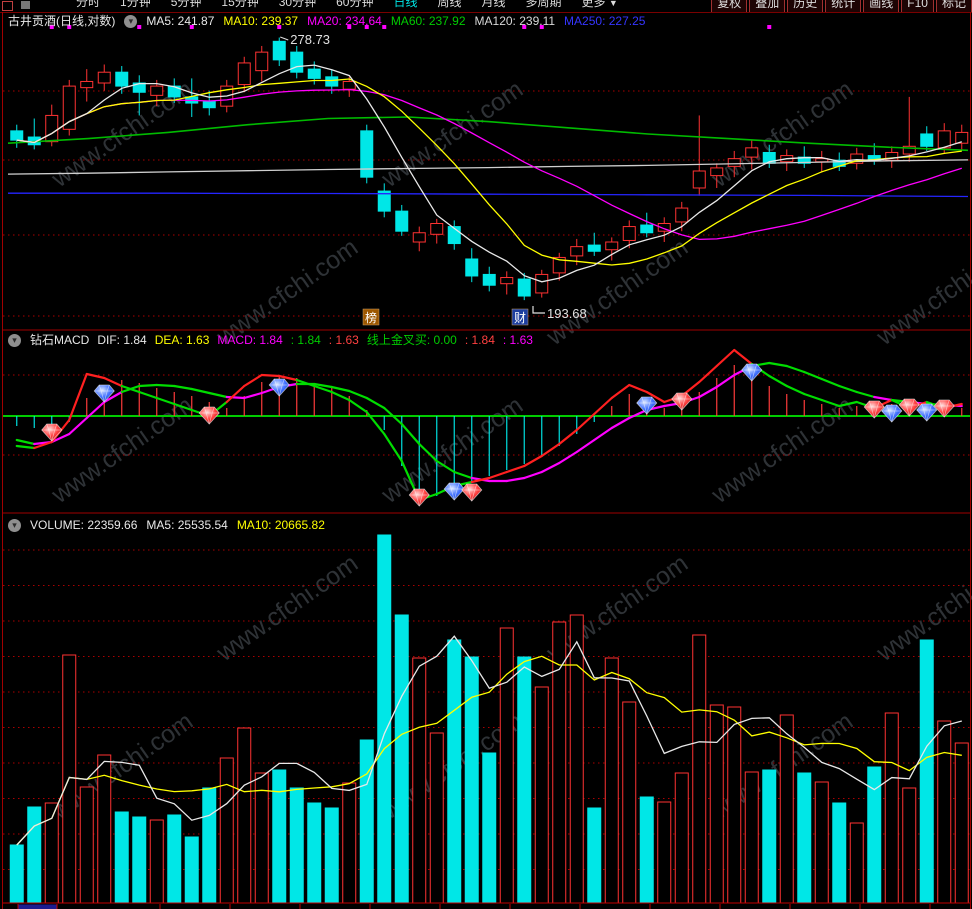  I want to click on period-tab-更多: 更多 ▼, so click(599, 4).